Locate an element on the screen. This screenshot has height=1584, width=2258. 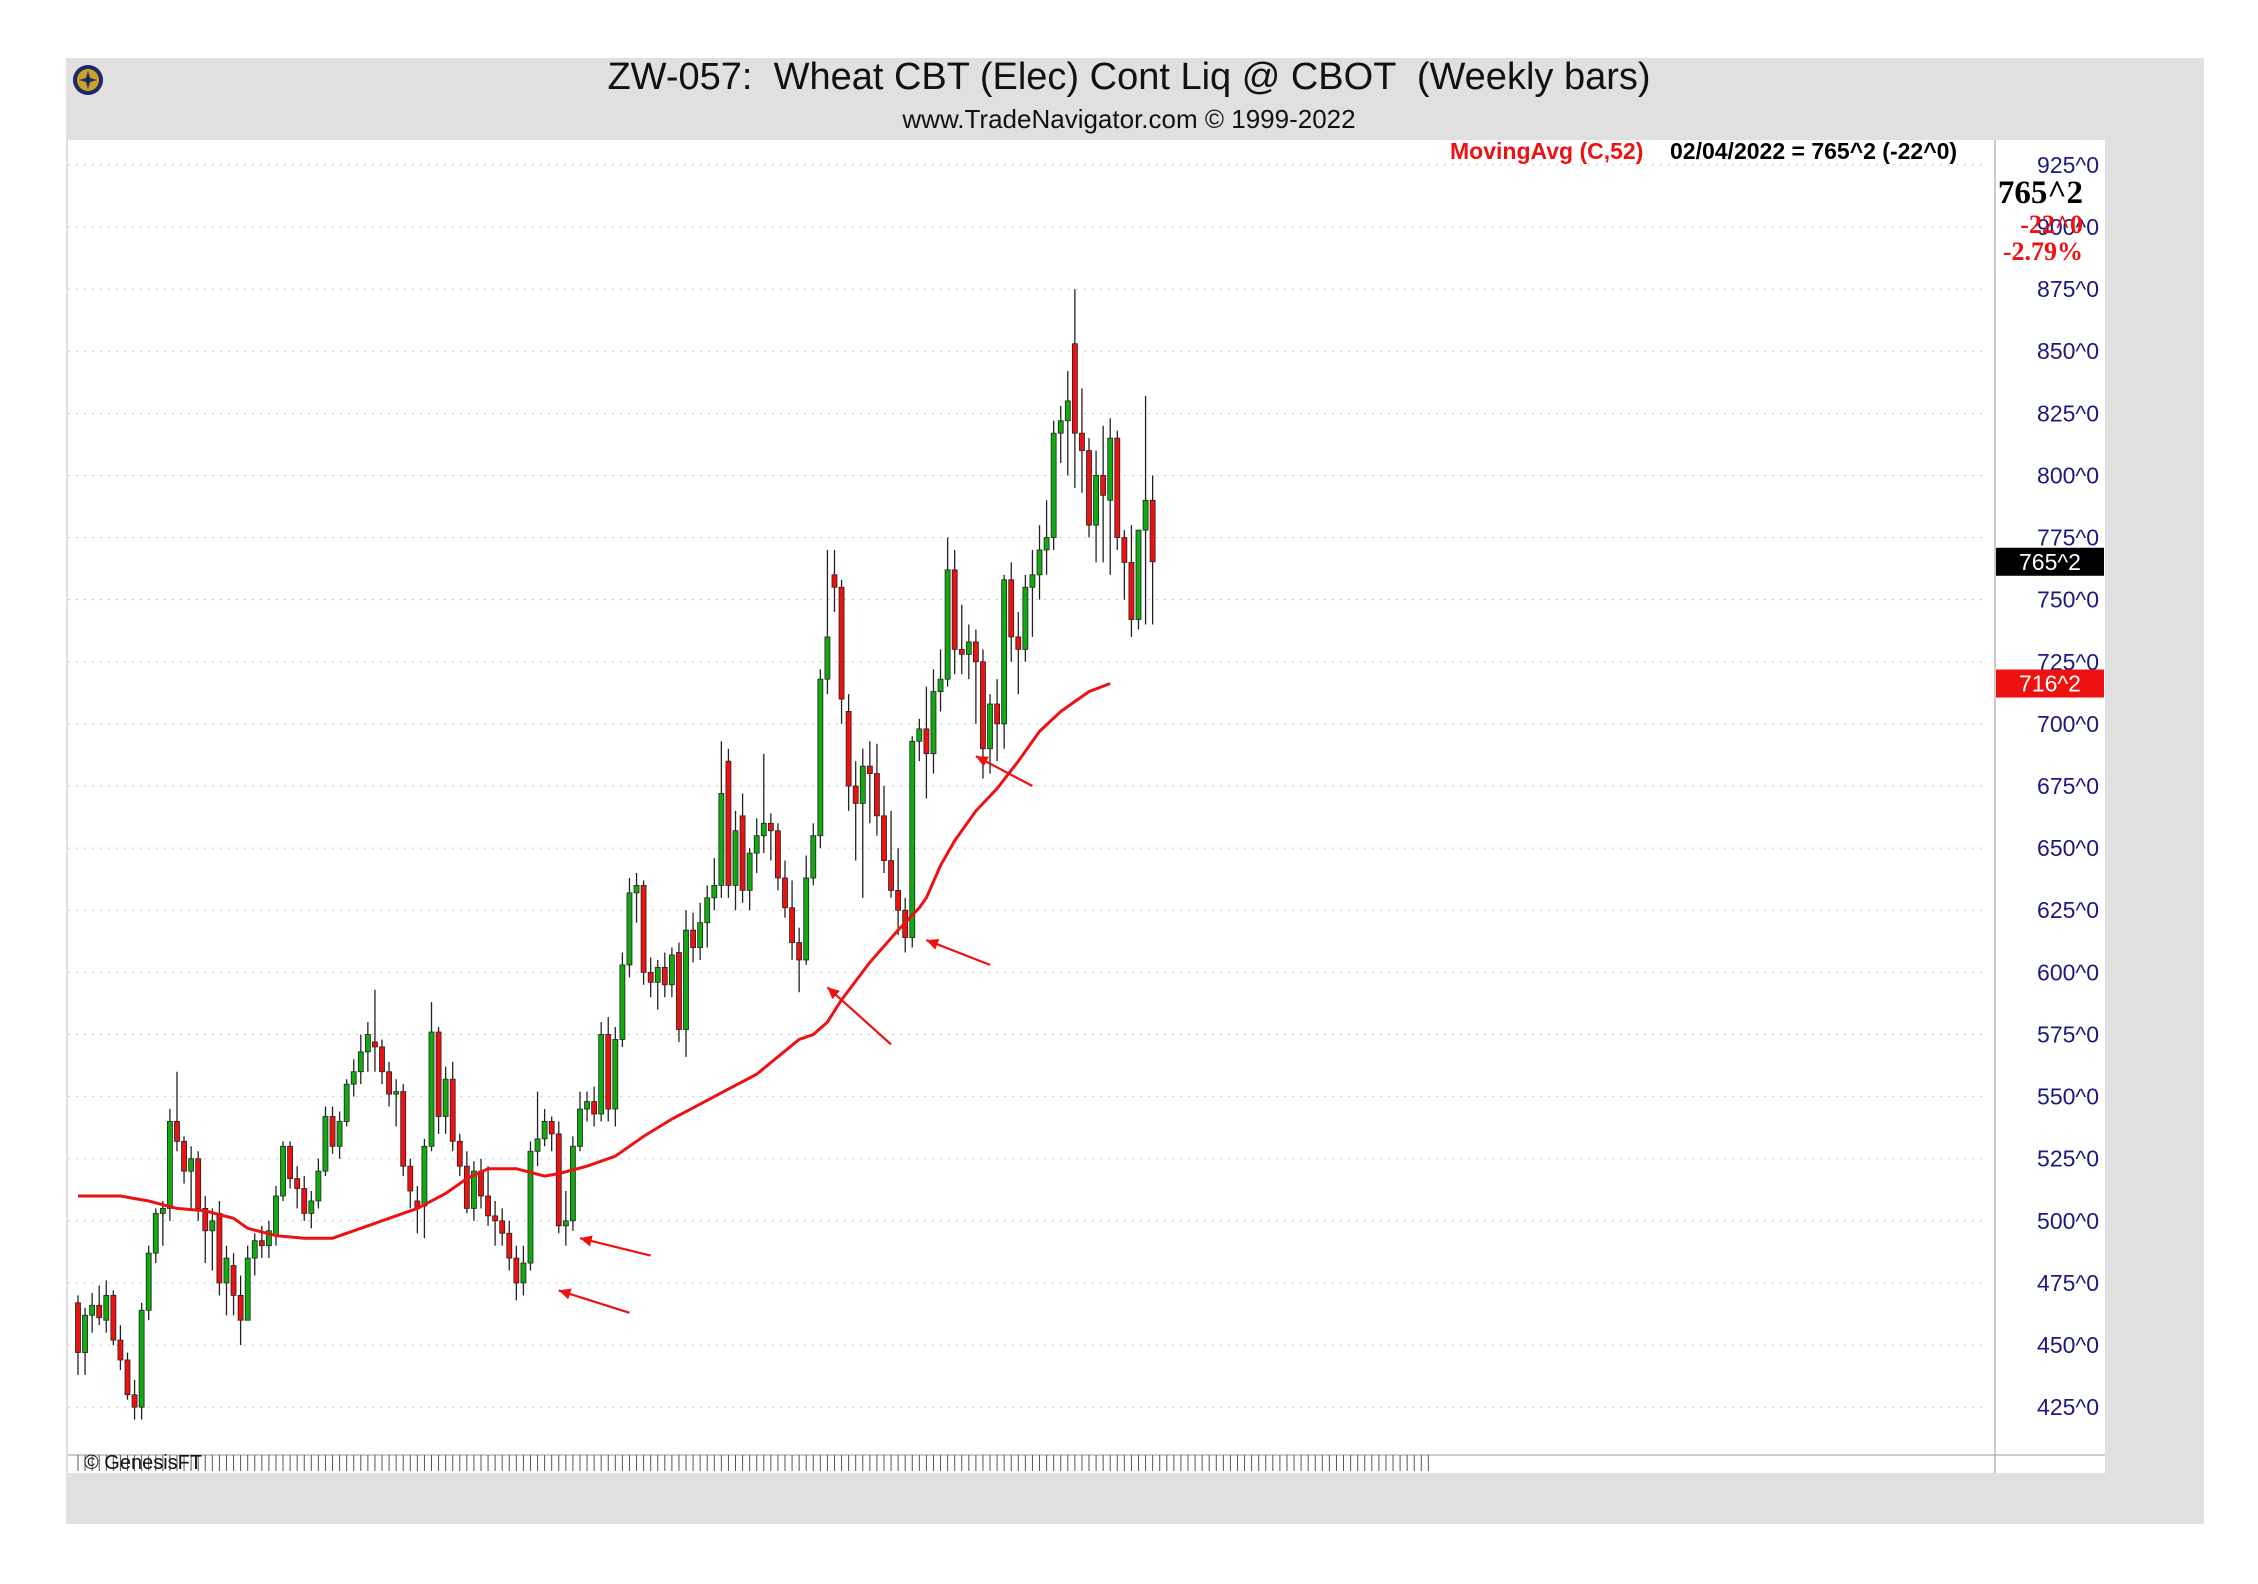
y-tick-label: 575^0 is located at coordinates (2068, 1034).